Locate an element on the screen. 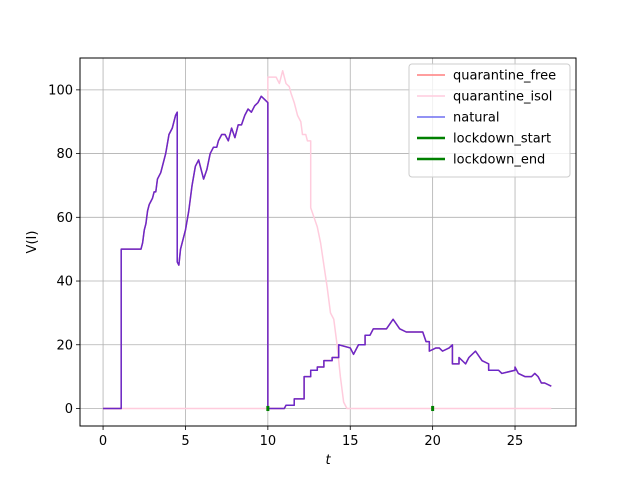  x-tick-label: 10 is located at coordinates (268, 441).